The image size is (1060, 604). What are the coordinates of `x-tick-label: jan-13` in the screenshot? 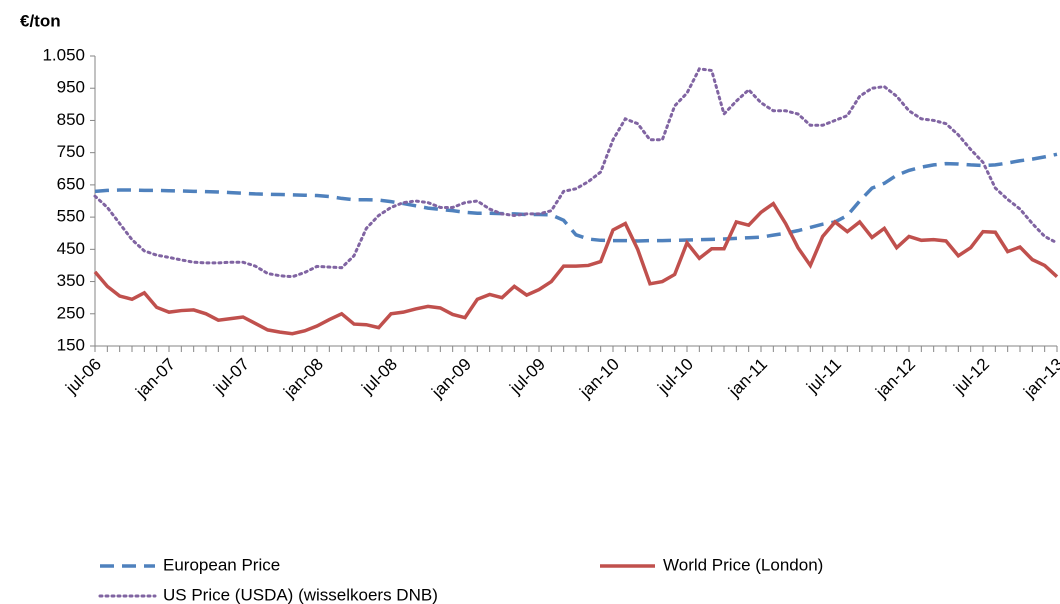 It's located at (1039, 379).